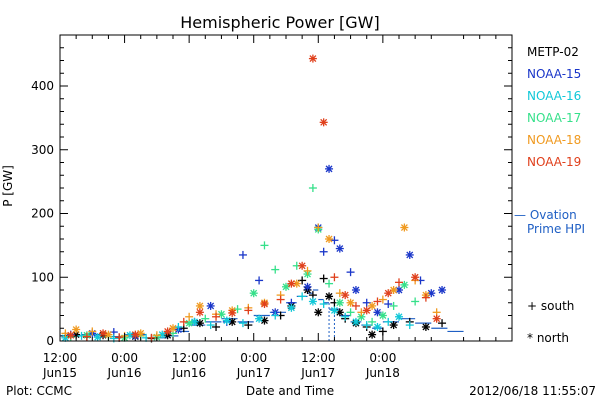 This screenshot has width=600, height=400. What do you see at coordinates (290, 391) in the screenshot?
I see `x-axis-label: Date and Time` at bounding box center [290, 391].